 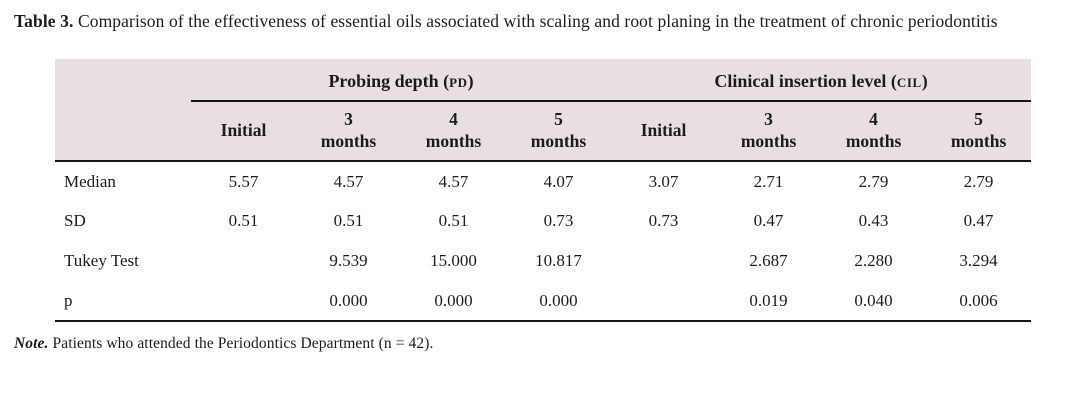 What do you see at coordinates (123, 132) in the screenshot?
I see `row-label-header-cell` at bounding box center [123, 132].